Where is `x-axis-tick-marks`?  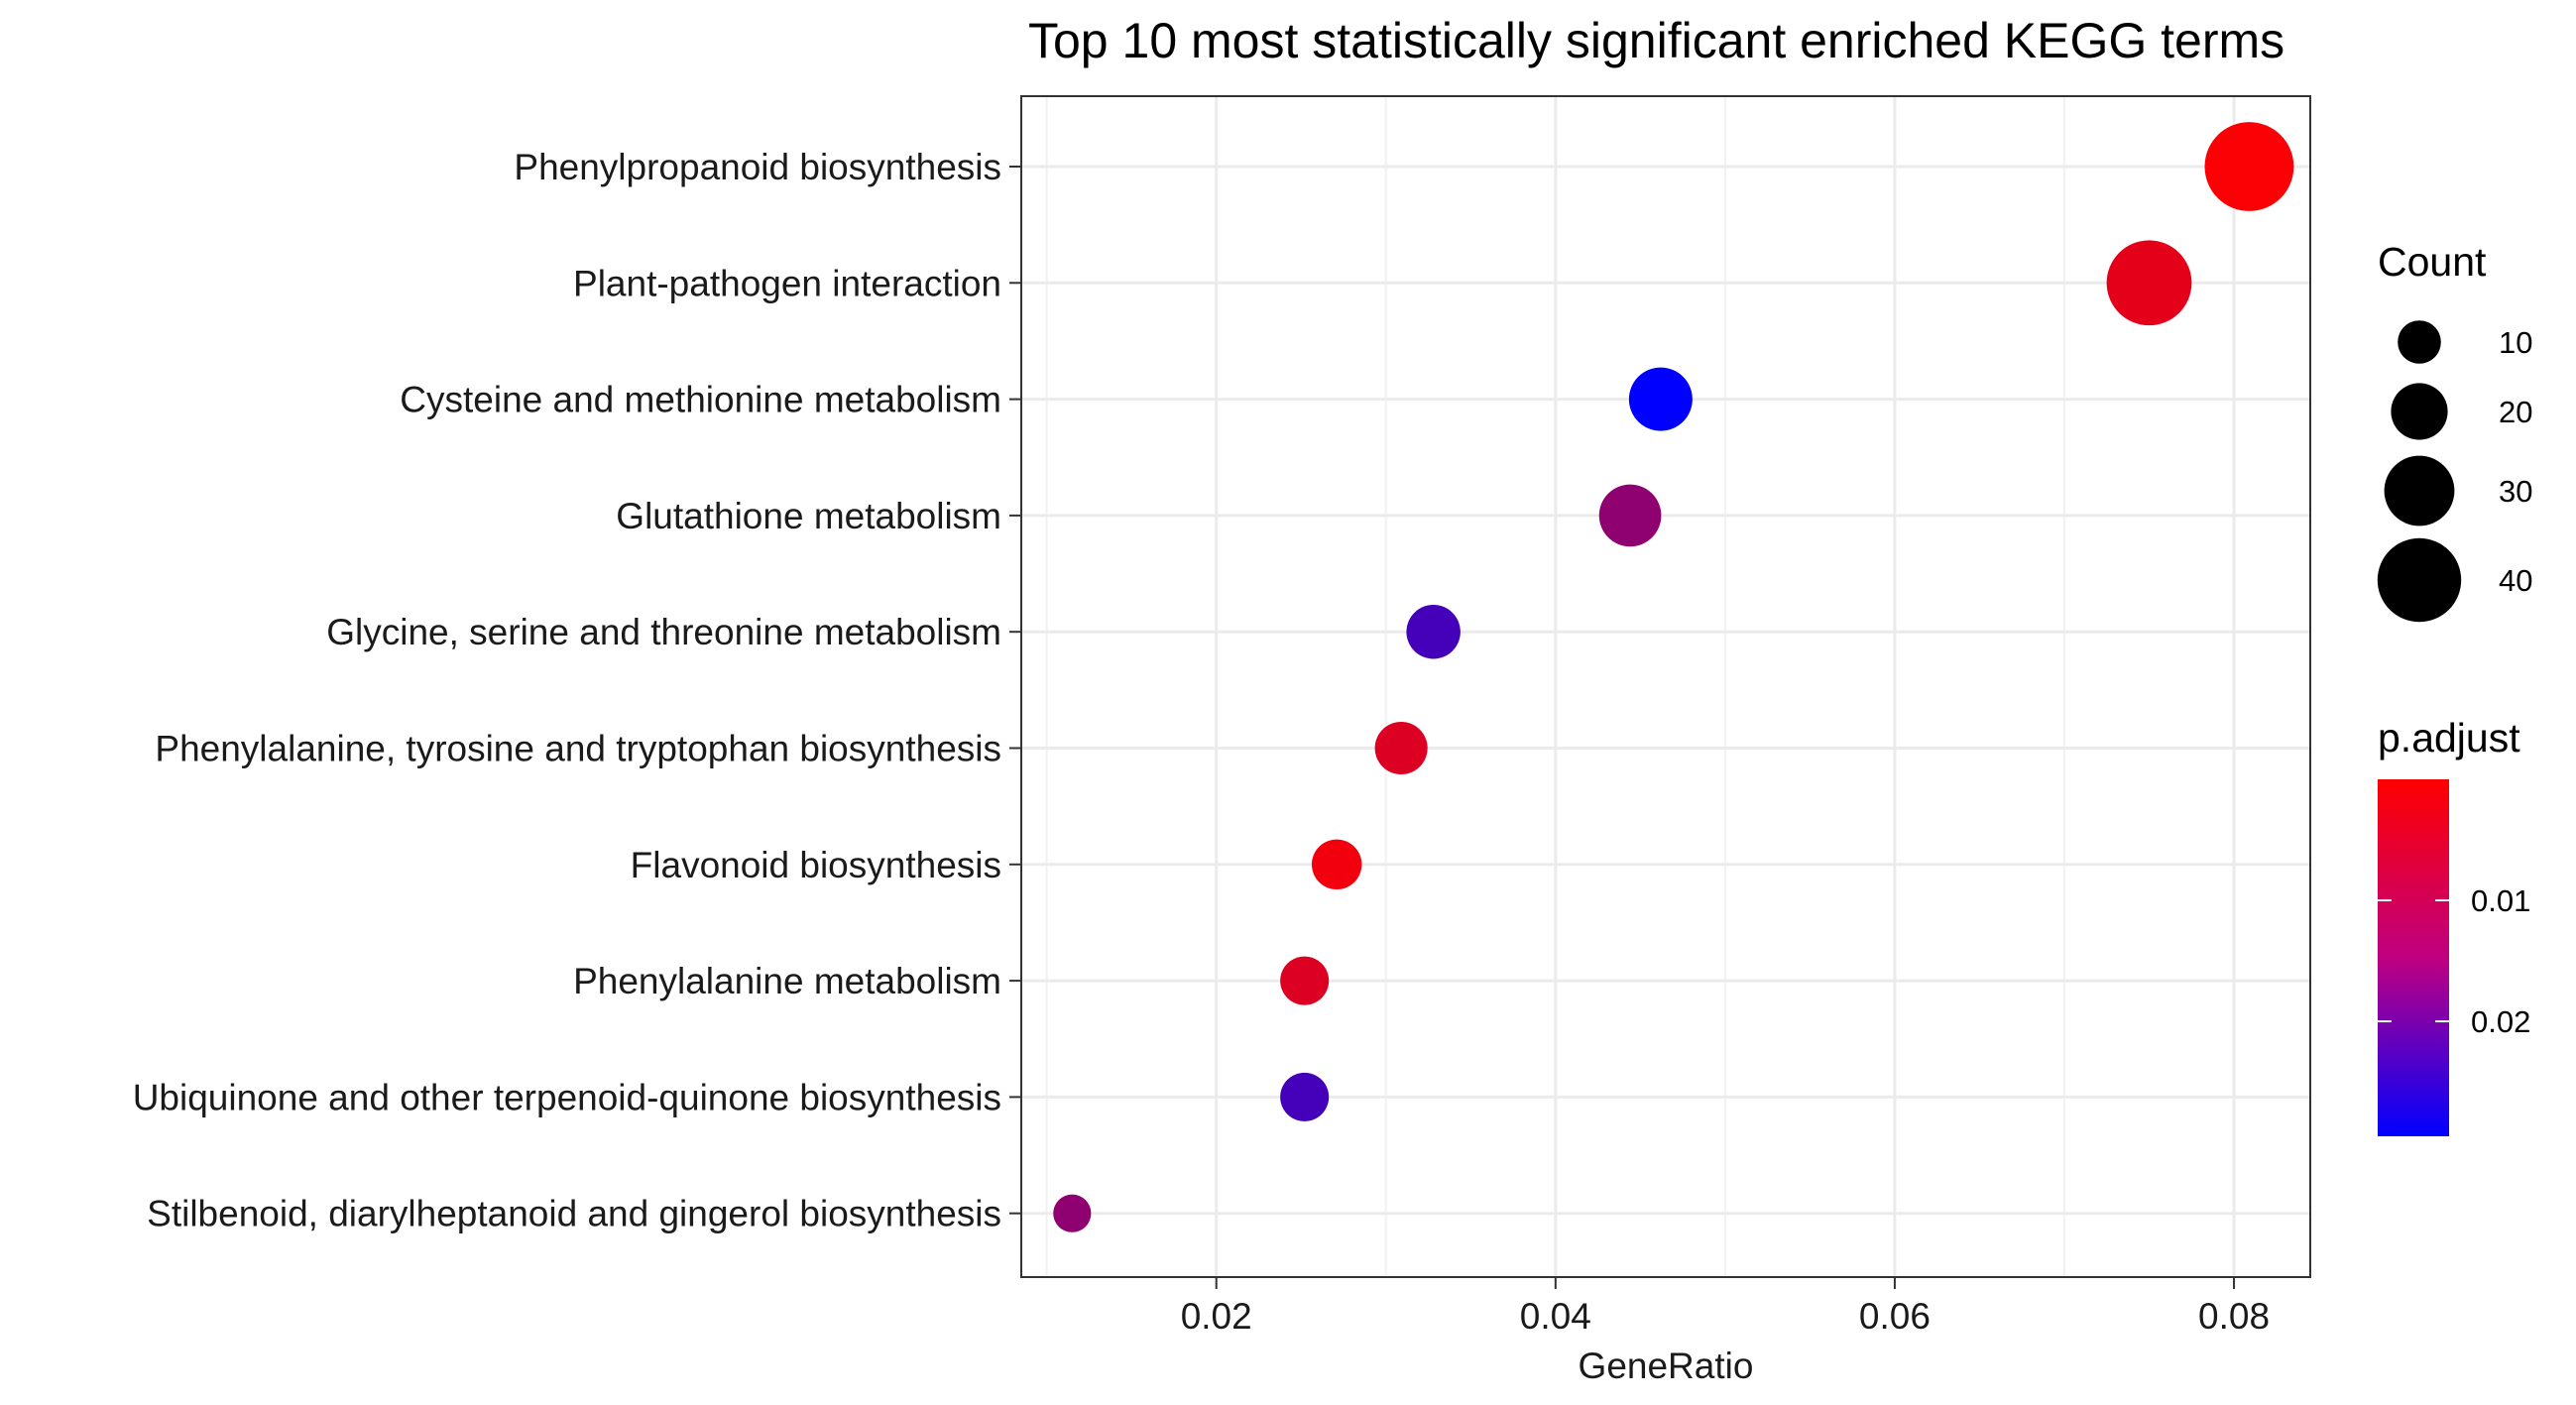
x-axis-tick-marks is located at coordinates (1726, 1283).